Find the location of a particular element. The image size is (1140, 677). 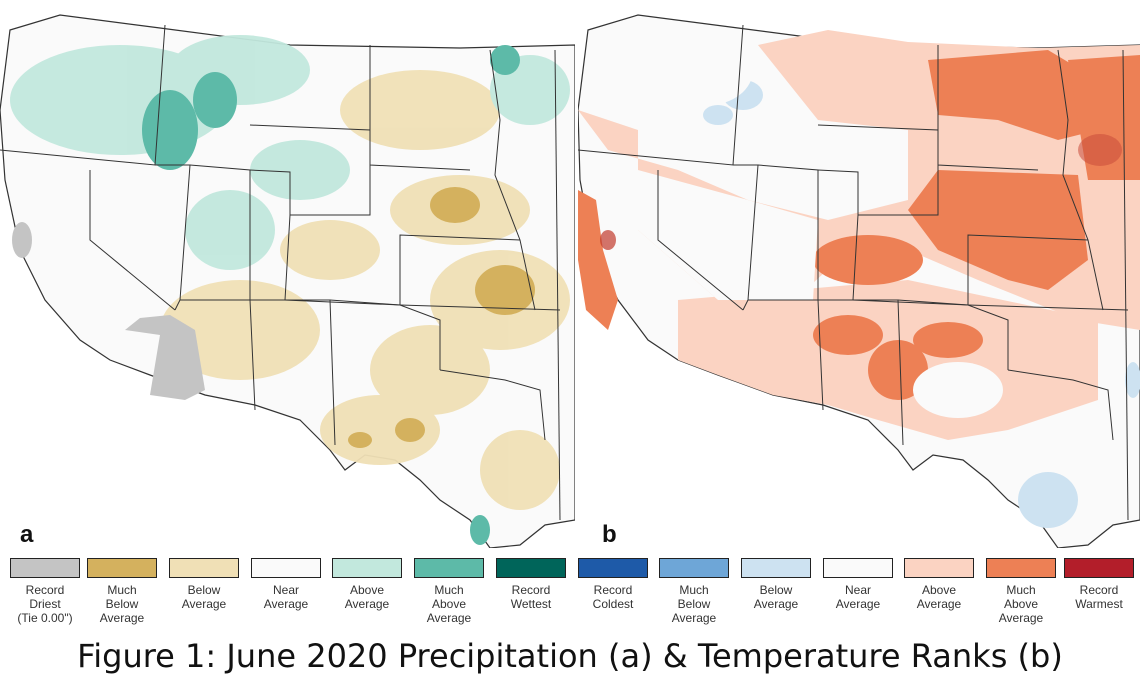

legend-above-precip: Above Average is located at coordinates (367, 584).